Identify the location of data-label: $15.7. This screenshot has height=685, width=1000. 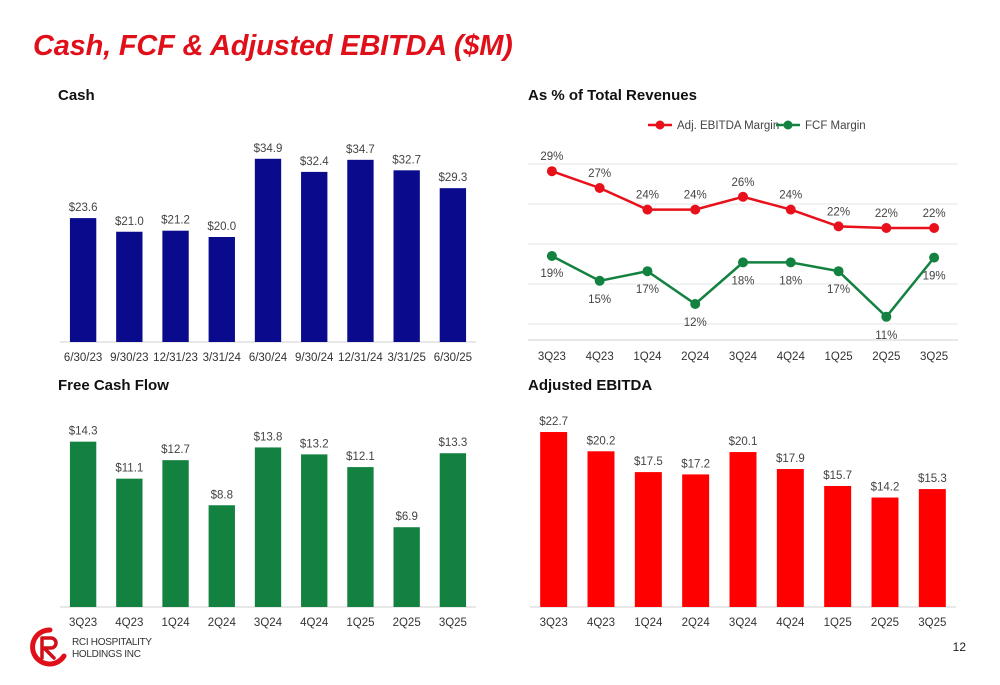
(837, 476).